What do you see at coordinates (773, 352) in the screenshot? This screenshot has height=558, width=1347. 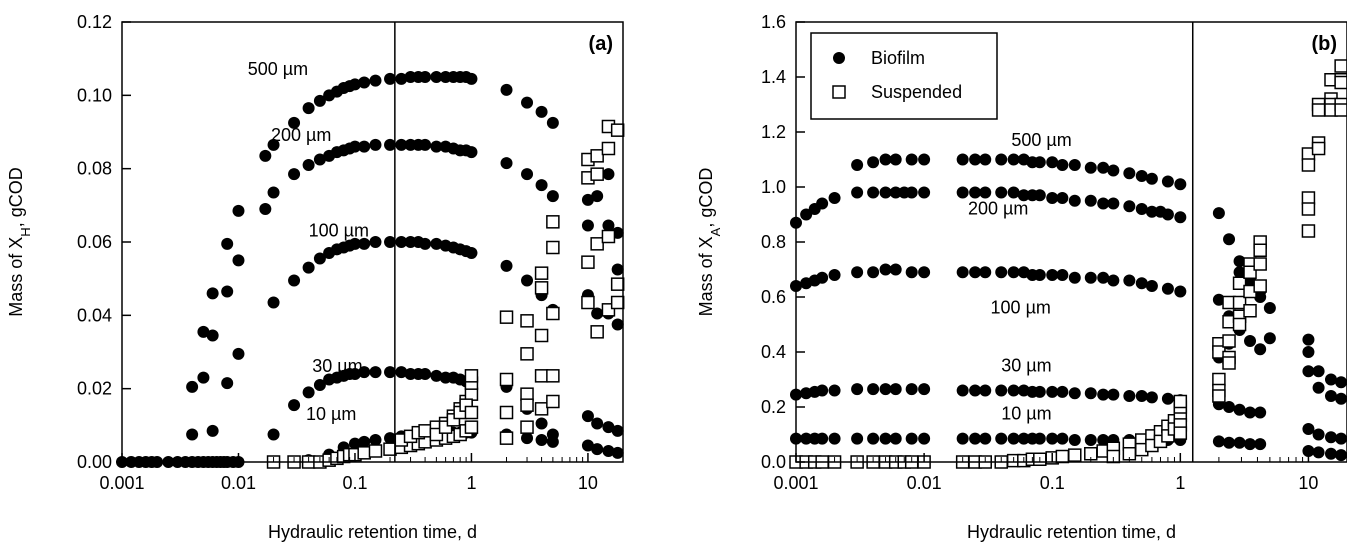 I see `y-tick-label: 0.4` at bounding box center [773, 352].